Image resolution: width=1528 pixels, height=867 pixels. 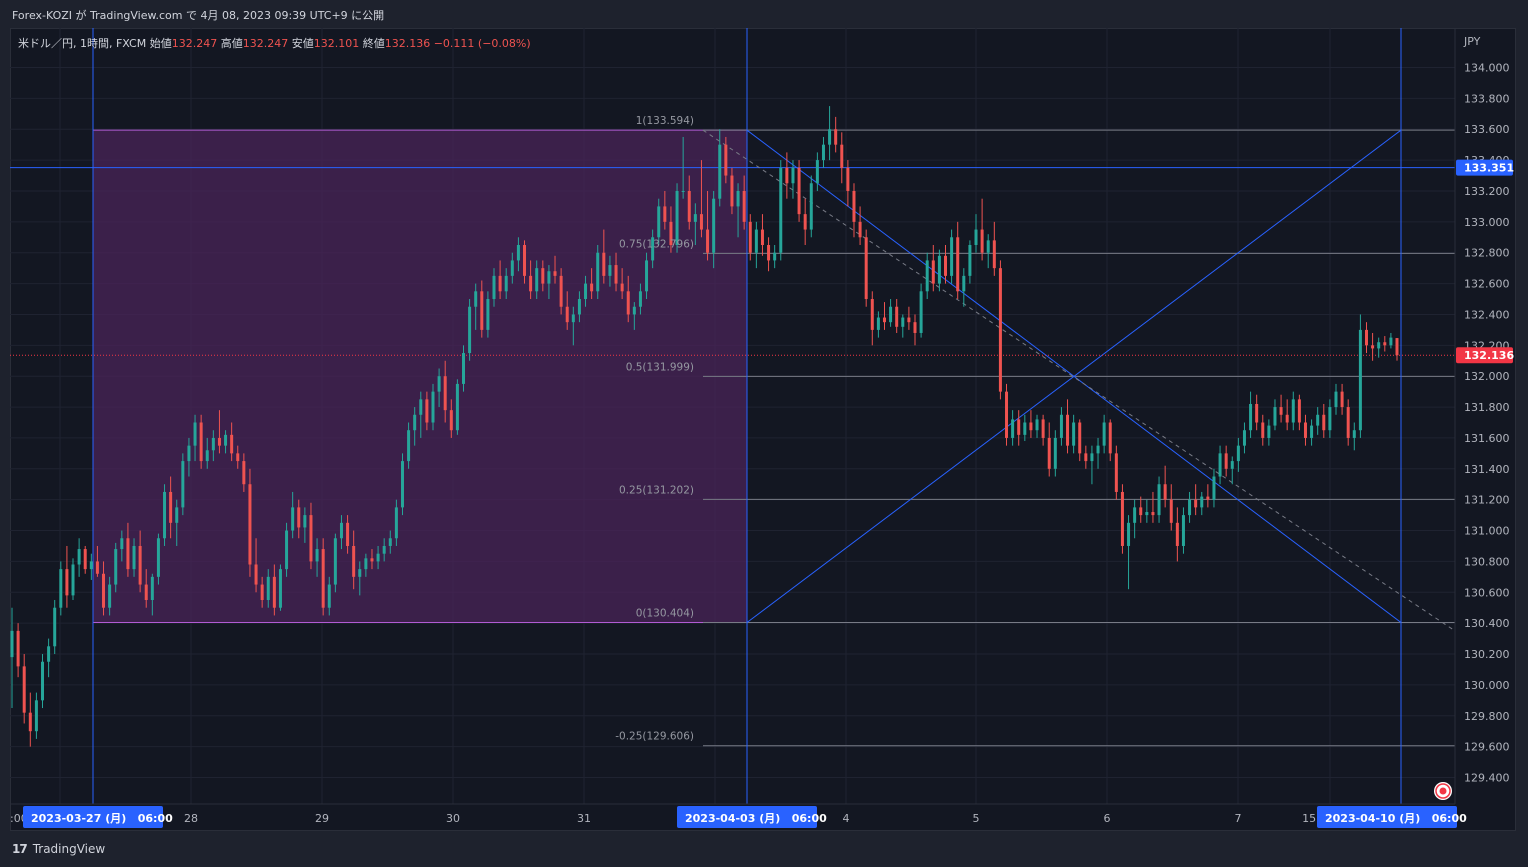 What do you see at coordinates (322, 818) in the screenshot?
I see `time-tick-label: 29` at bounding box center [322, 818].